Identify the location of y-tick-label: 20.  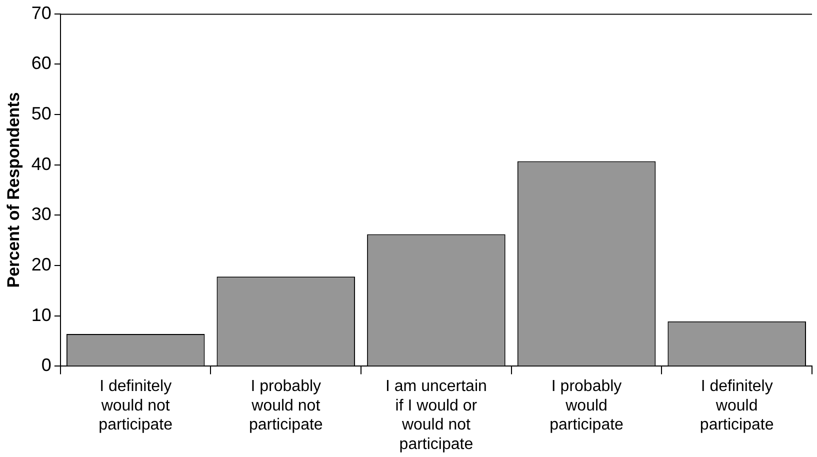
(41, 264).